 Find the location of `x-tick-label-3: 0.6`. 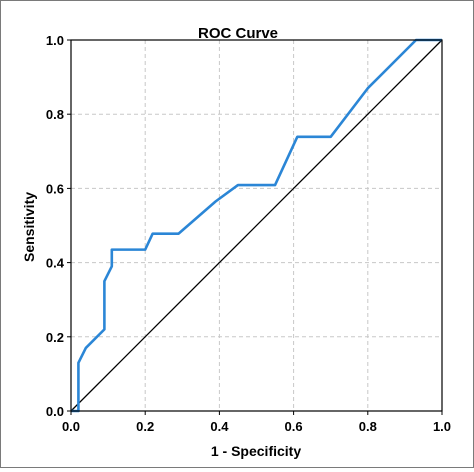

x-tick-label-3: 0.6 is located at coordinates (294, 426).